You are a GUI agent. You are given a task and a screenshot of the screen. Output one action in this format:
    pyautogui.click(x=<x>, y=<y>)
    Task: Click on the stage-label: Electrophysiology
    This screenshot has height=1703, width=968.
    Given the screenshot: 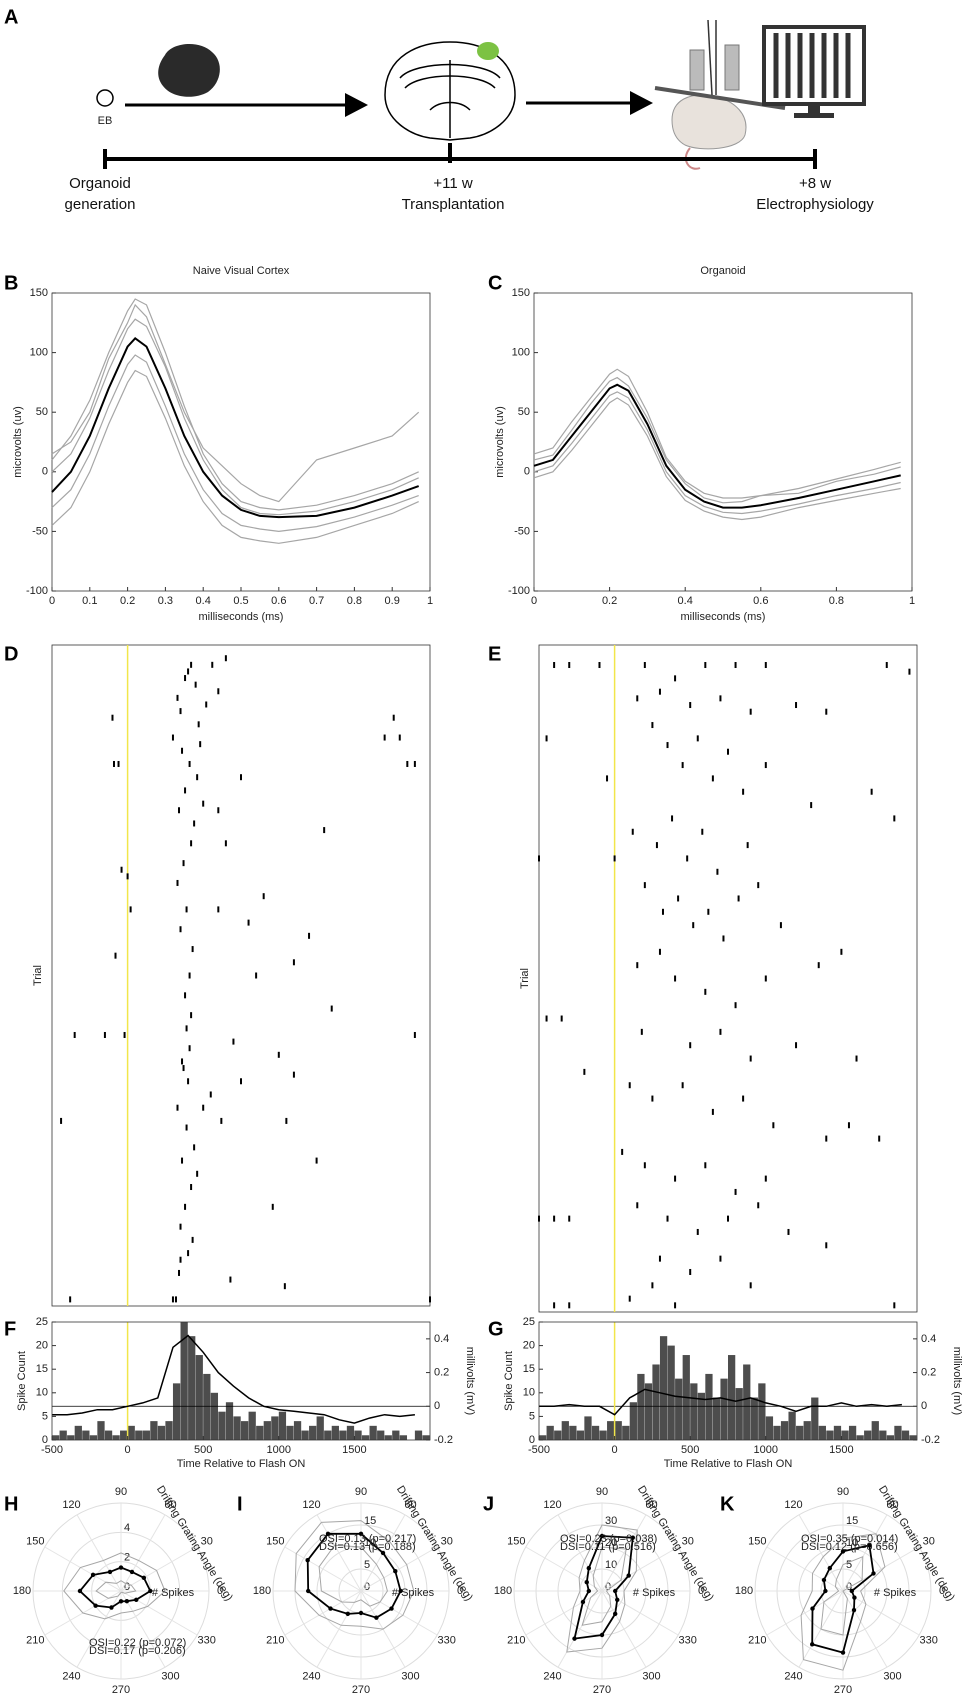 What is the action you would take?
    pyautogui.click(x=815, y=204)
    